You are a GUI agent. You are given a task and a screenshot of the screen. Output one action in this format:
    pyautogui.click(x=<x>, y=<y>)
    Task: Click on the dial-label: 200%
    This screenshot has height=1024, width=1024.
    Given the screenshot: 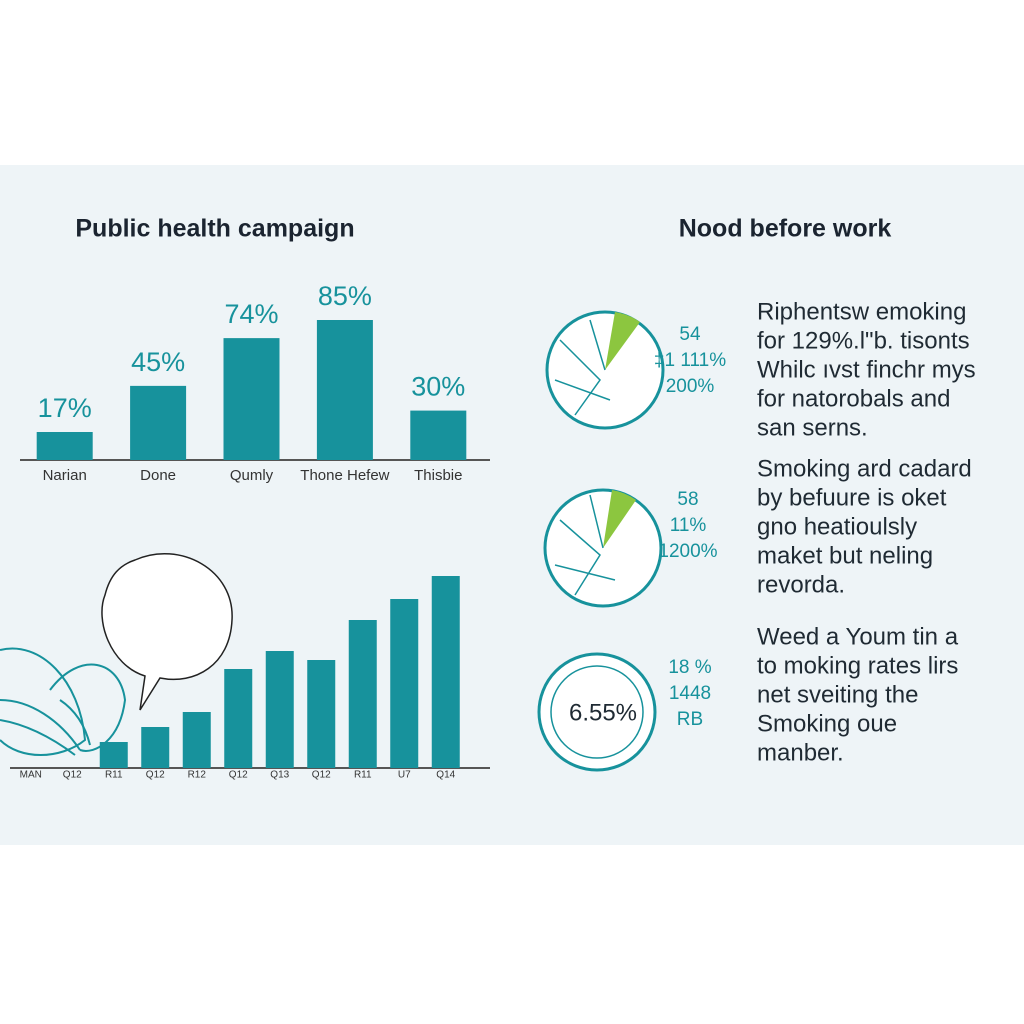 What is the action you would take?
    pyautogui.click(x=690, y=386)
    